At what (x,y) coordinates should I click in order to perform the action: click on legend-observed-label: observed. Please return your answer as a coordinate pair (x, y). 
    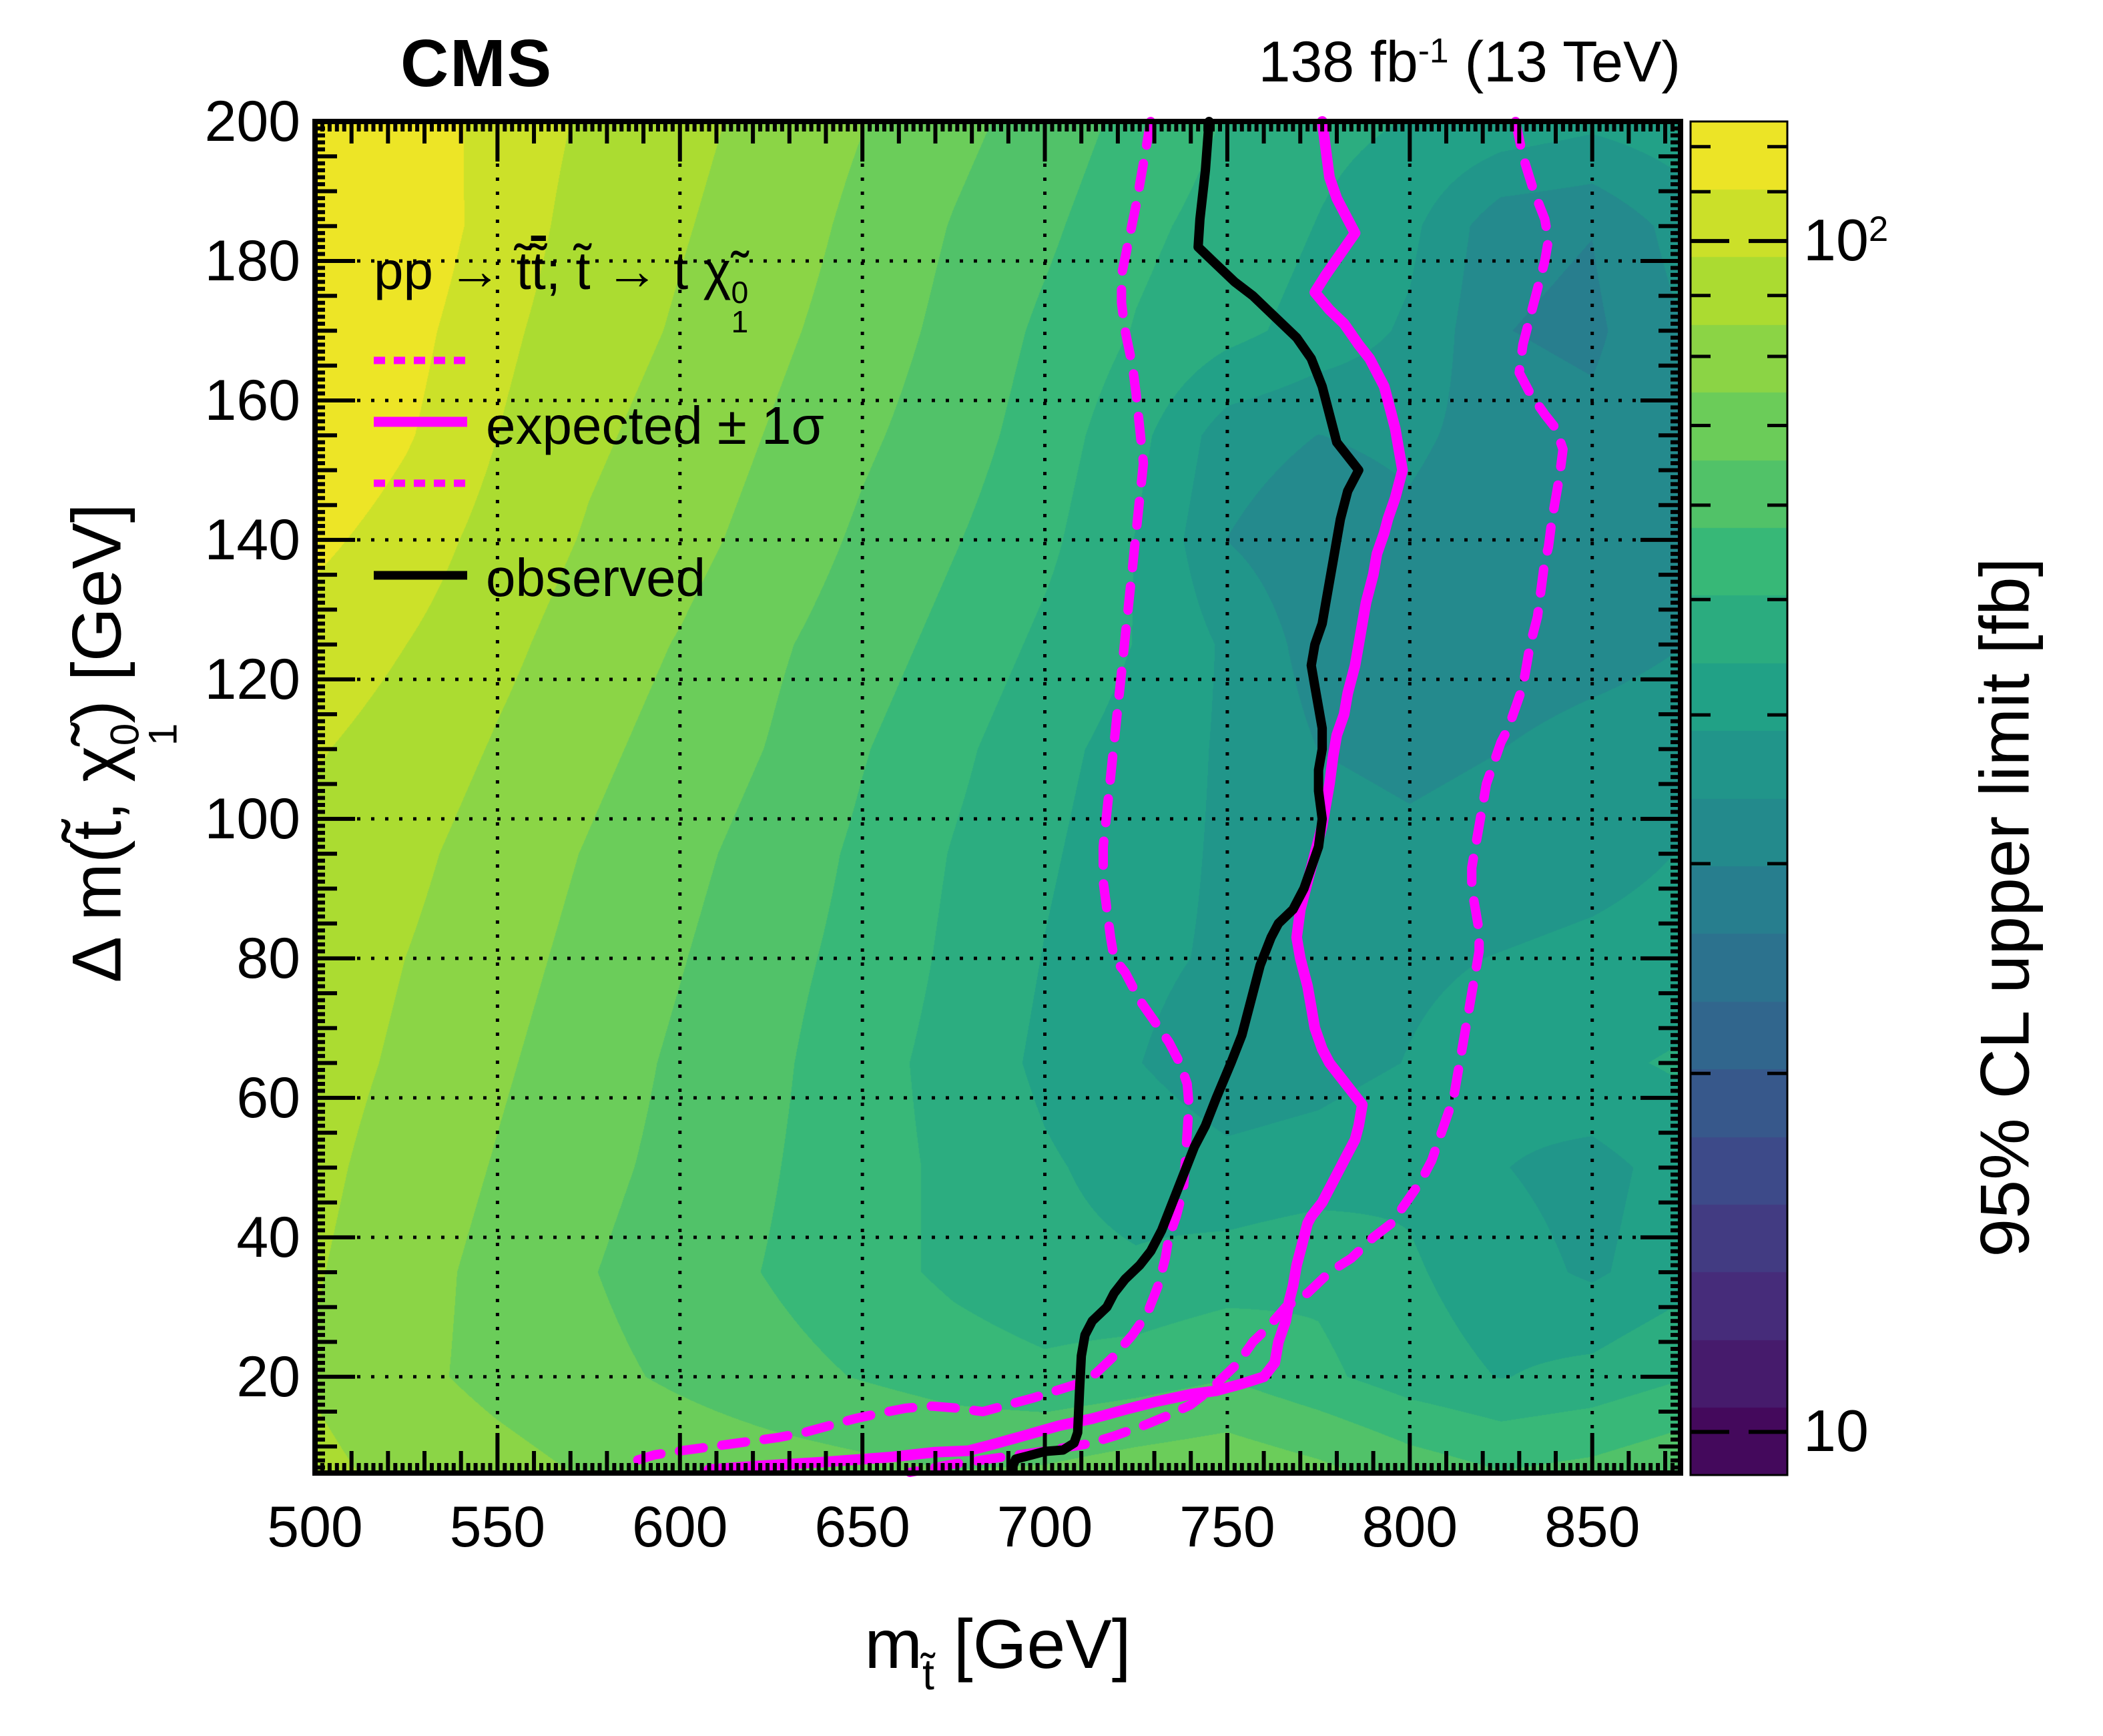
    Looking at the image, I should click on (596, 577).